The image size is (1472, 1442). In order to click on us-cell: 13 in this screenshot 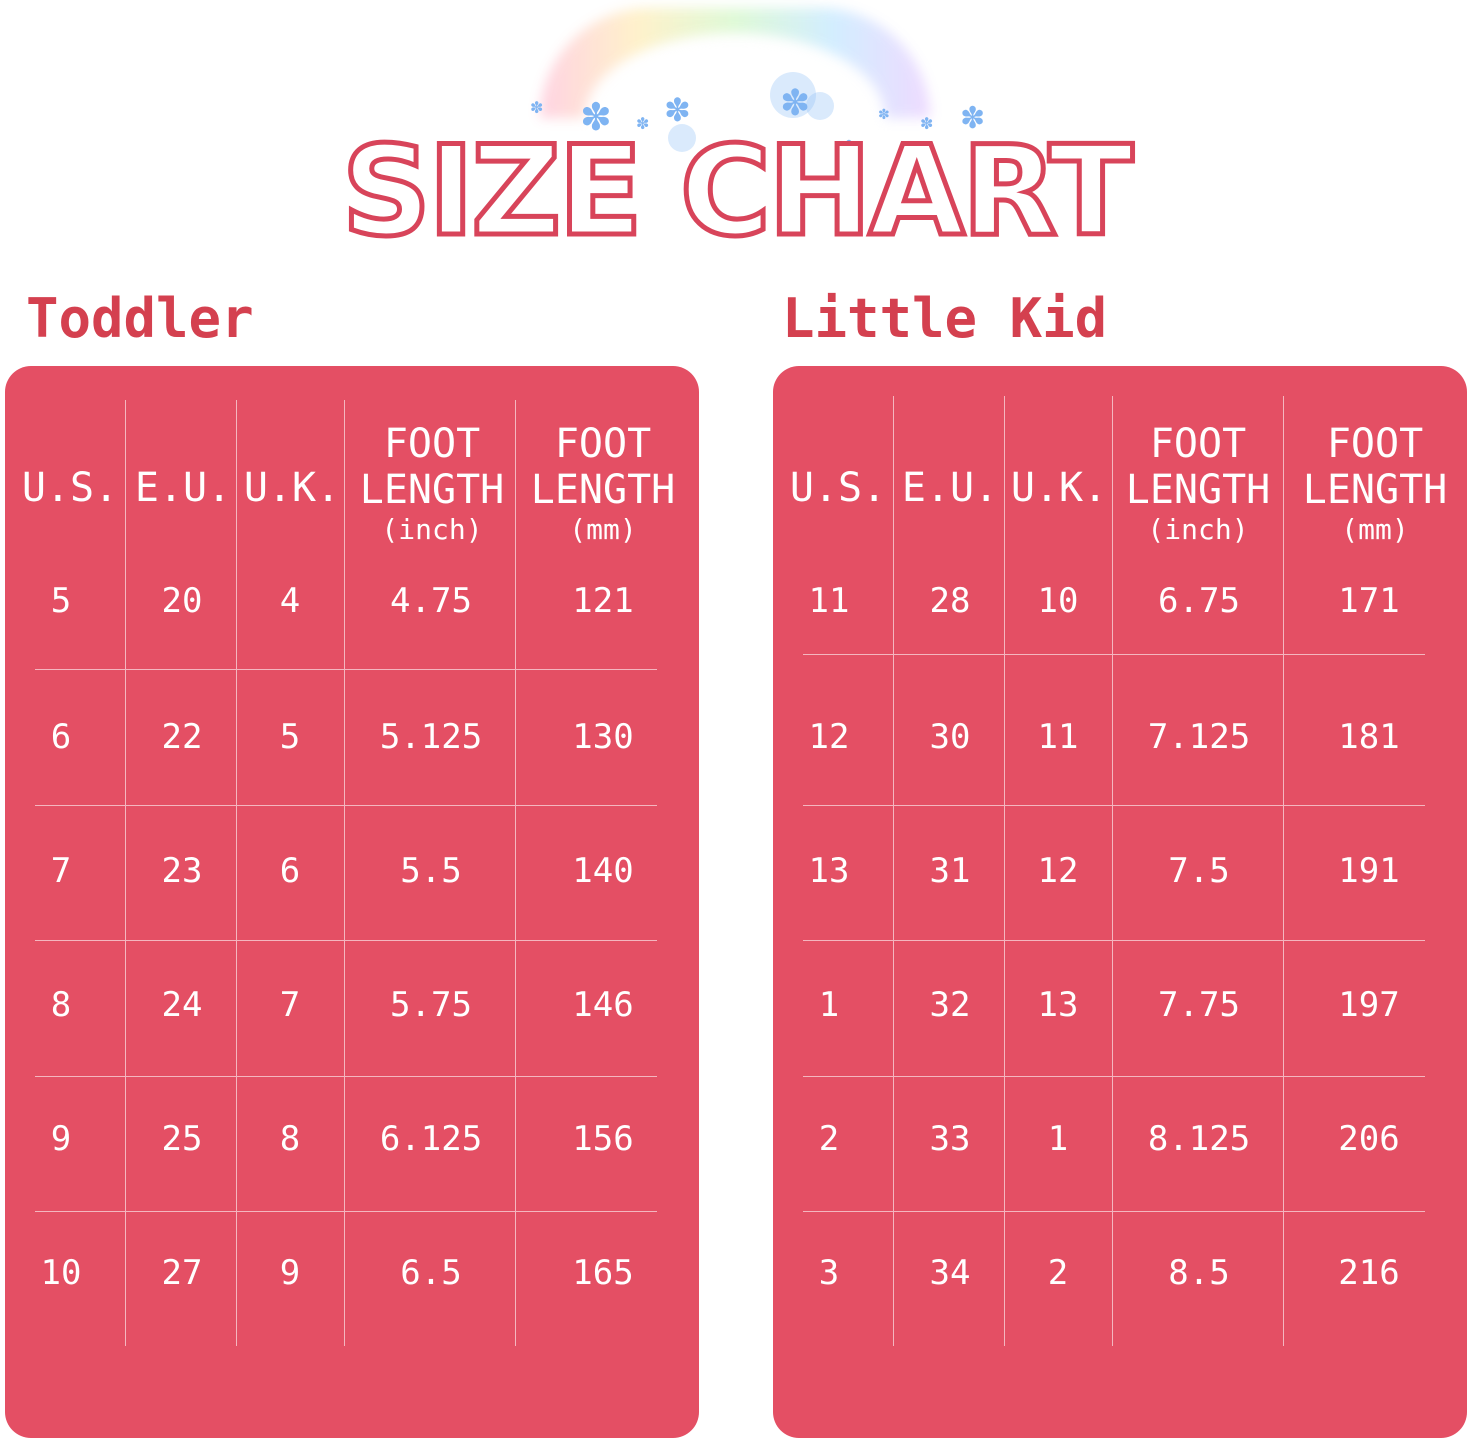, I will do `click(829, 871)`.